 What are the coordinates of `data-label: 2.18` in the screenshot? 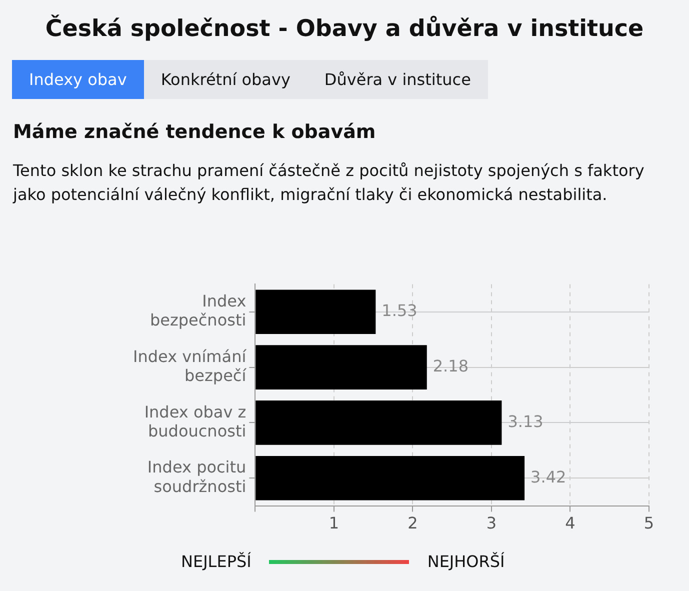 It's located at (450, 366).